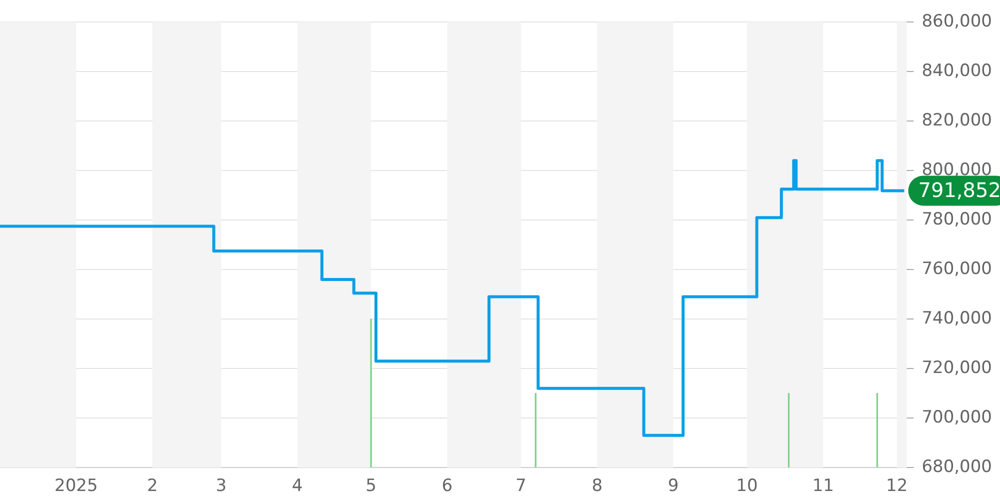  I want to click on y-tick-label: 720,000, so click(957, 368).